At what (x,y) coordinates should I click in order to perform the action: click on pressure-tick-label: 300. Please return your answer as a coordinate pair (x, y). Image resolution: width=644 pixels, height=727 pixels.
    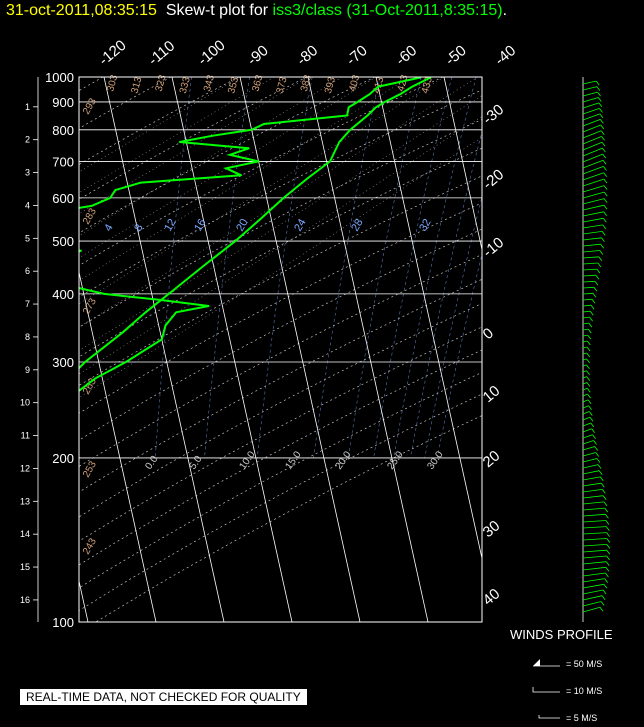
    Looking at the image, I should click on (63, 362).